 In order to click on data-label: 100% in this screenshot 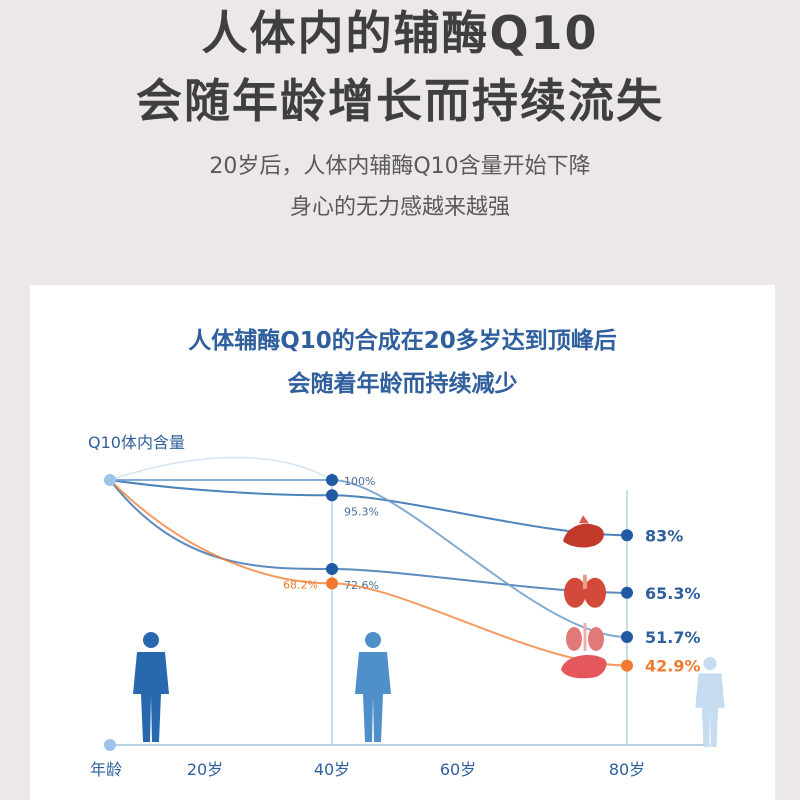, I will do `click(359, 481)`.